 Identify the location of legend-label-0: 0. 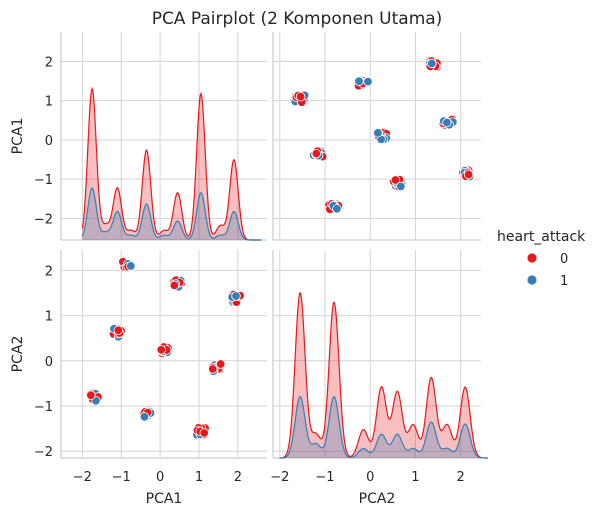
(564, 259).